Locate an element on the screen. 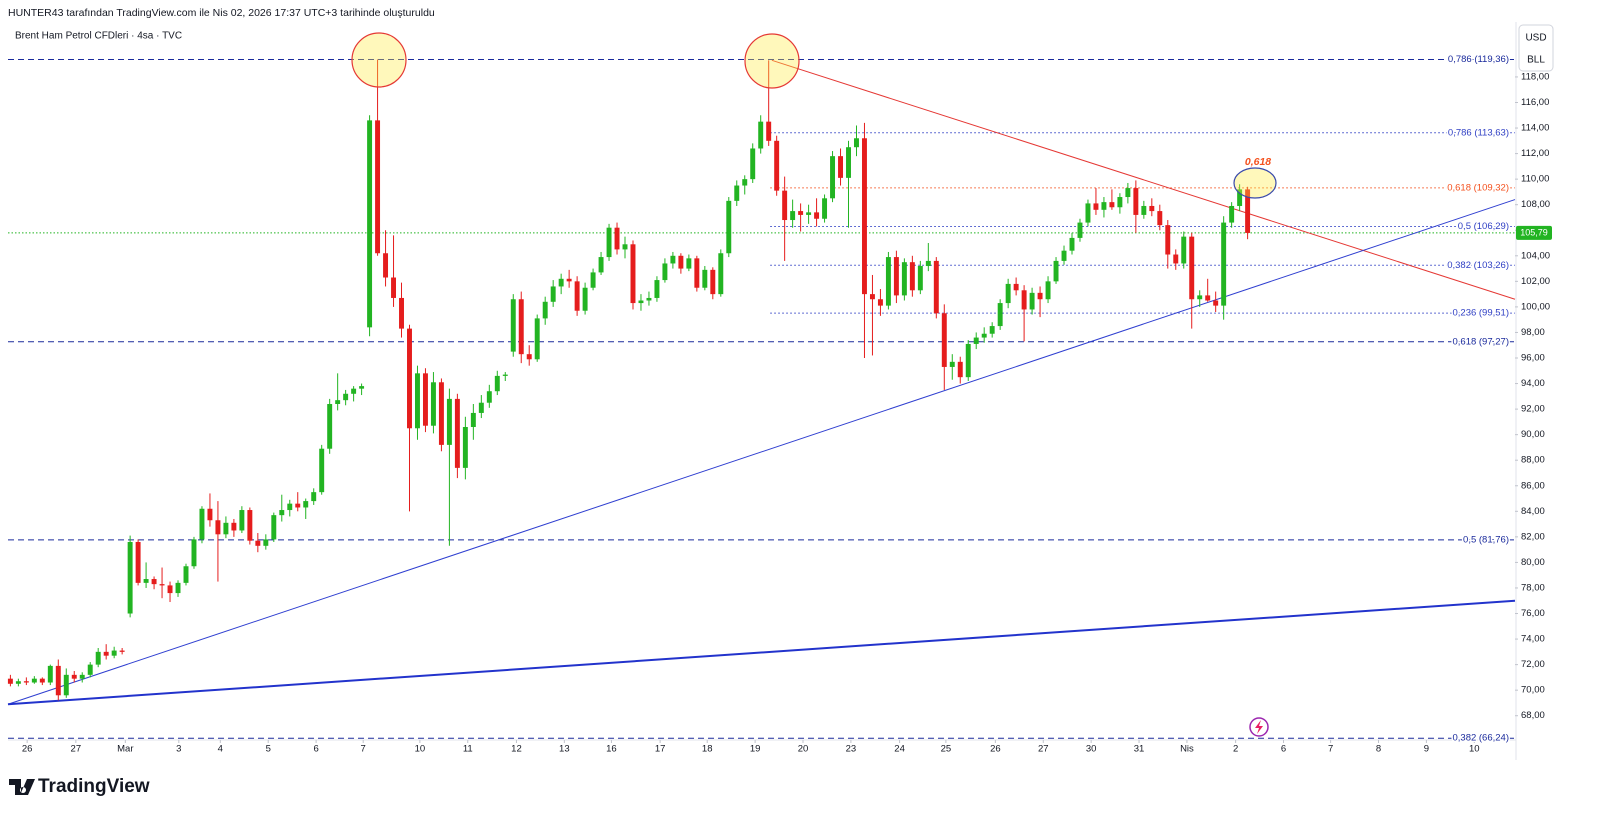 The height and width of the screenshot is (829, 1600). y-tick-label: 96,00 is located at coordinates (1533, 358).